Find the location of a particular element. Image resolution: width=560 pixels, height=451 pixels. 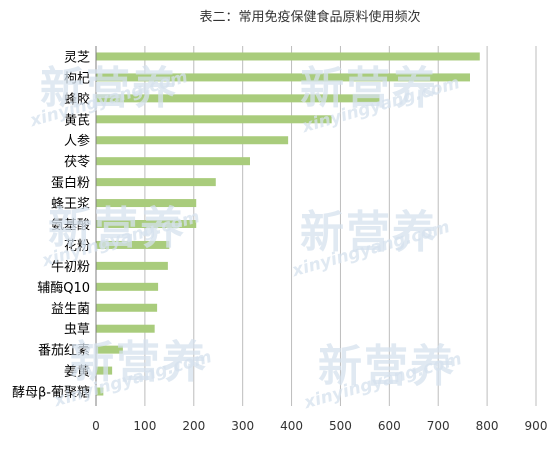

category-label: 茯苓 is located at coordinates (77, 162).